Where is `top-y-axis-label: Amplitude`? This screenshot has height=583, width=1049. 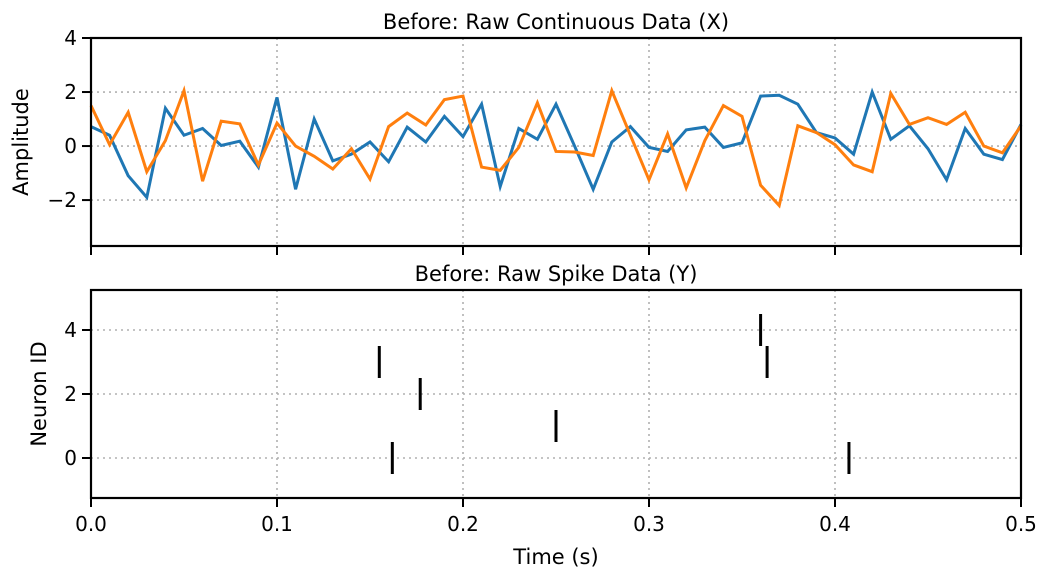
top-y-axis-label: Amplitude is located at coordinates (21, 142).